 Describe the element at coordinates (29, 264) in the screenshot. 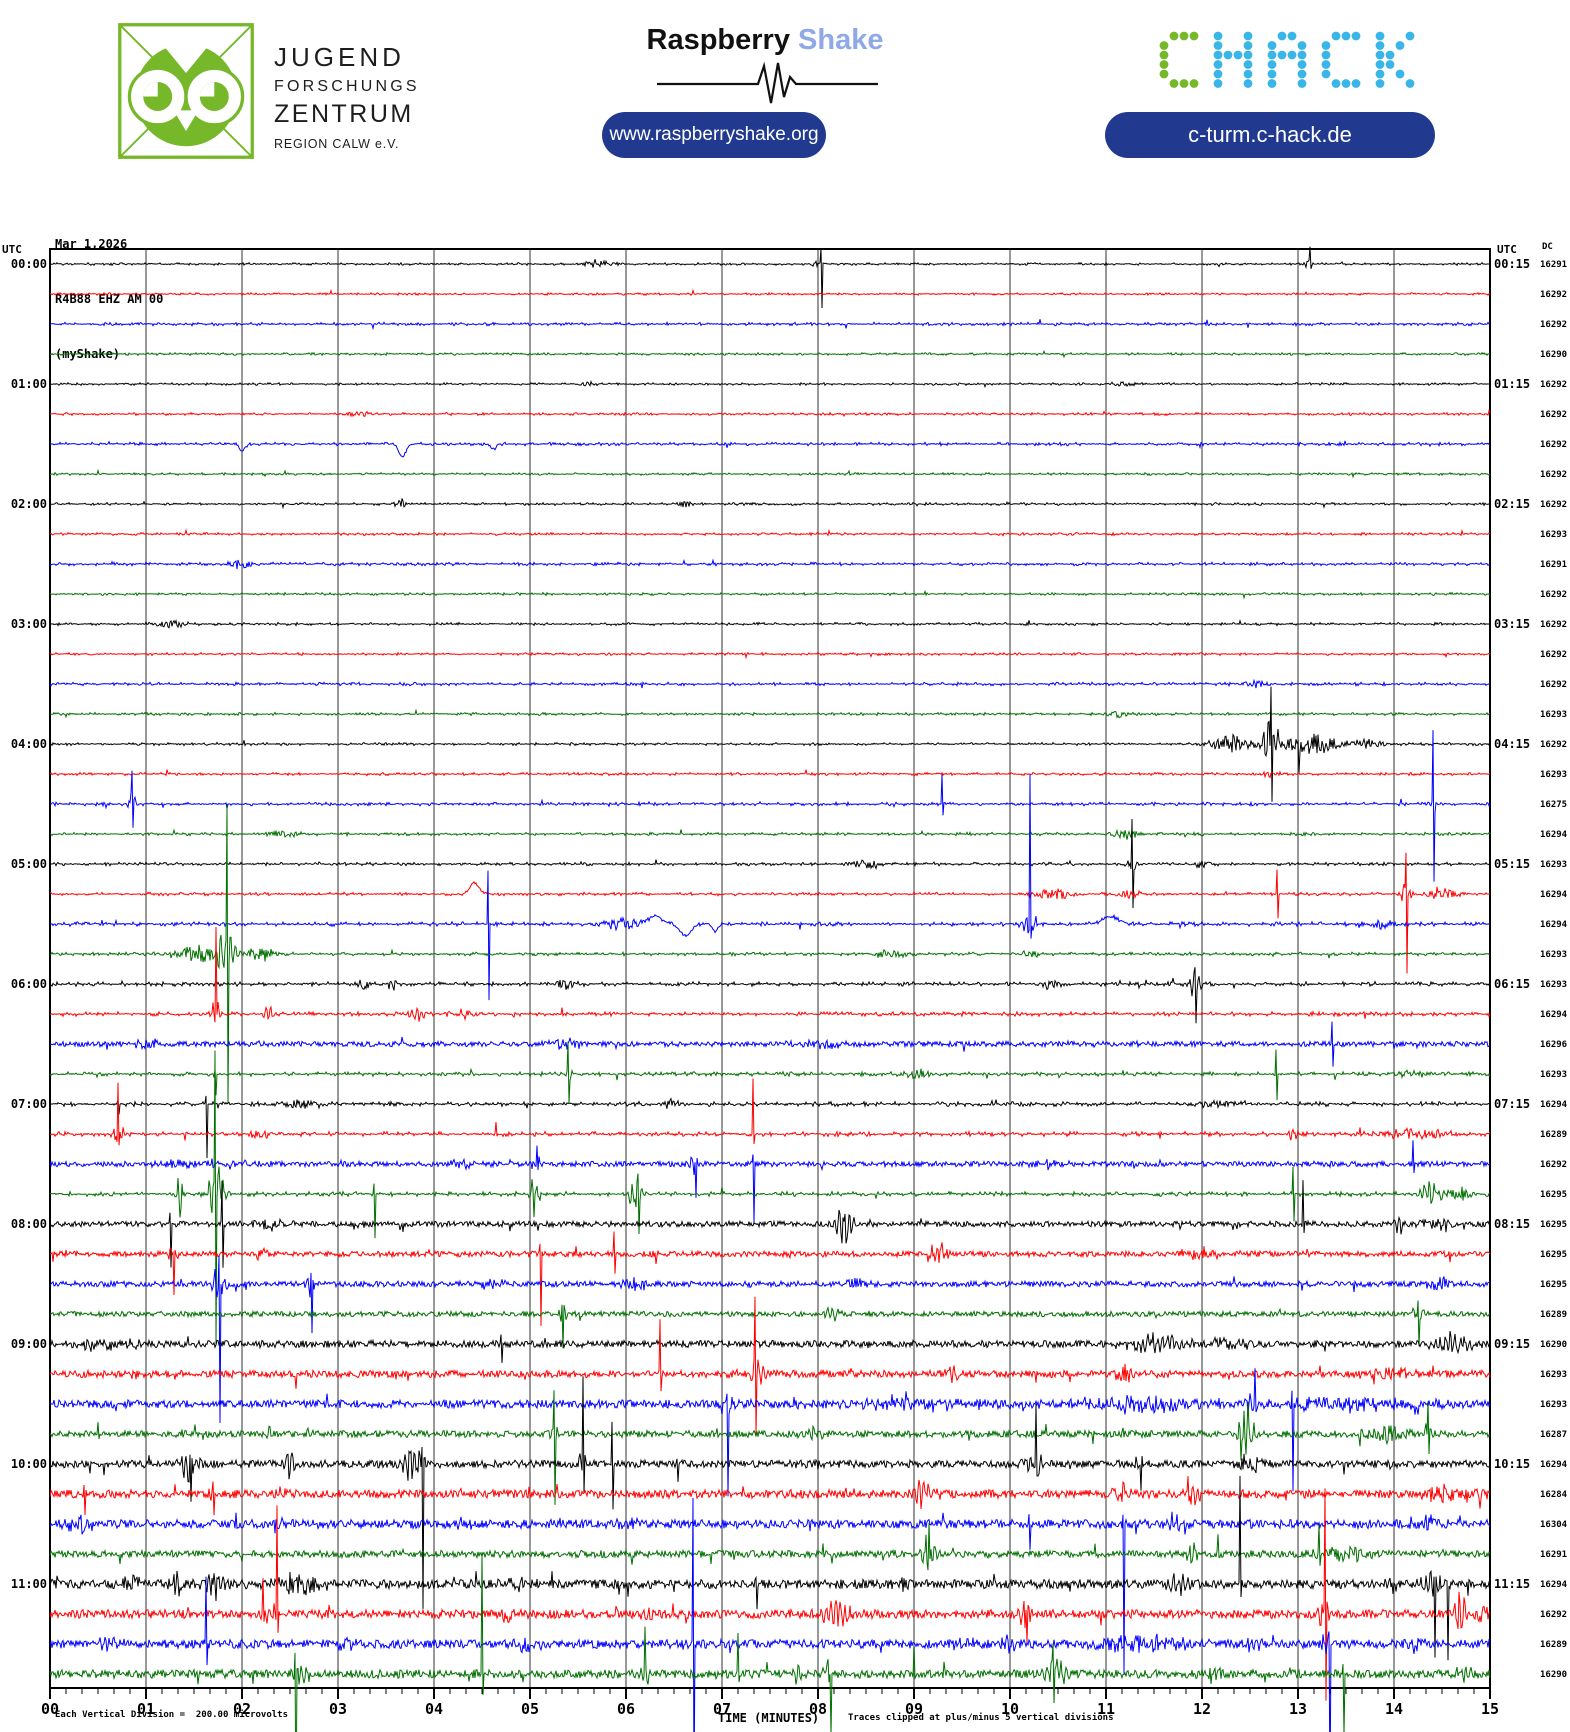

I see `hour-label-left: 00:00` at that location.